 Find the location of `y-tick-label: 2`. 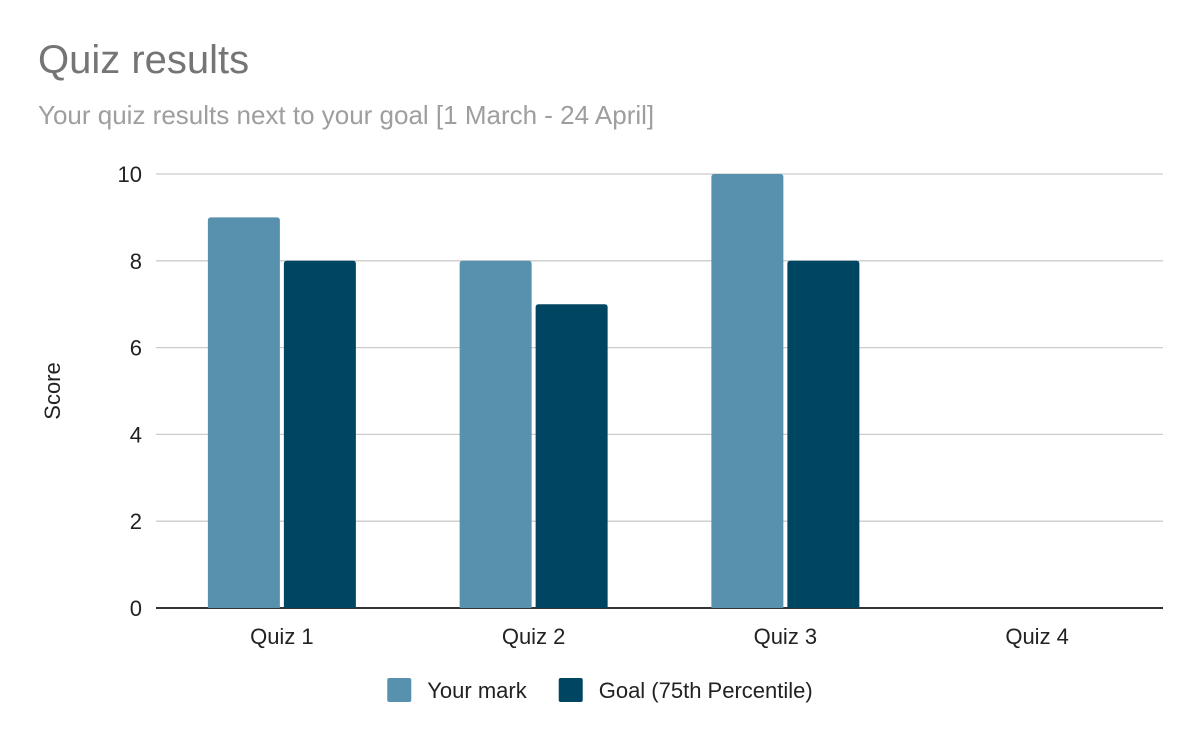

y-tick-label: 2 is located at coordinates (136, 521).